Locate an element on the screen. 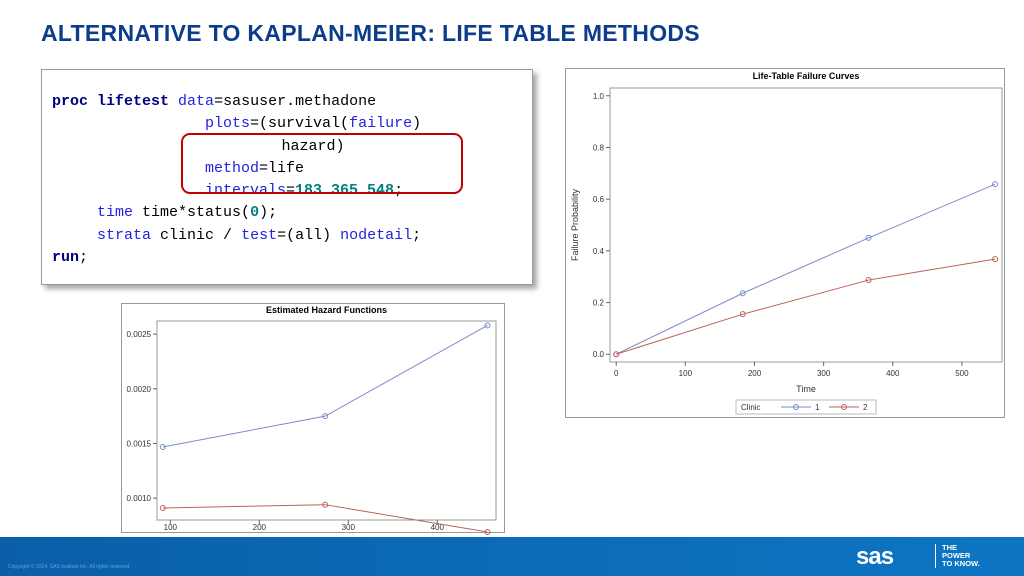  txt: =life is located at coordinates (282, 168).